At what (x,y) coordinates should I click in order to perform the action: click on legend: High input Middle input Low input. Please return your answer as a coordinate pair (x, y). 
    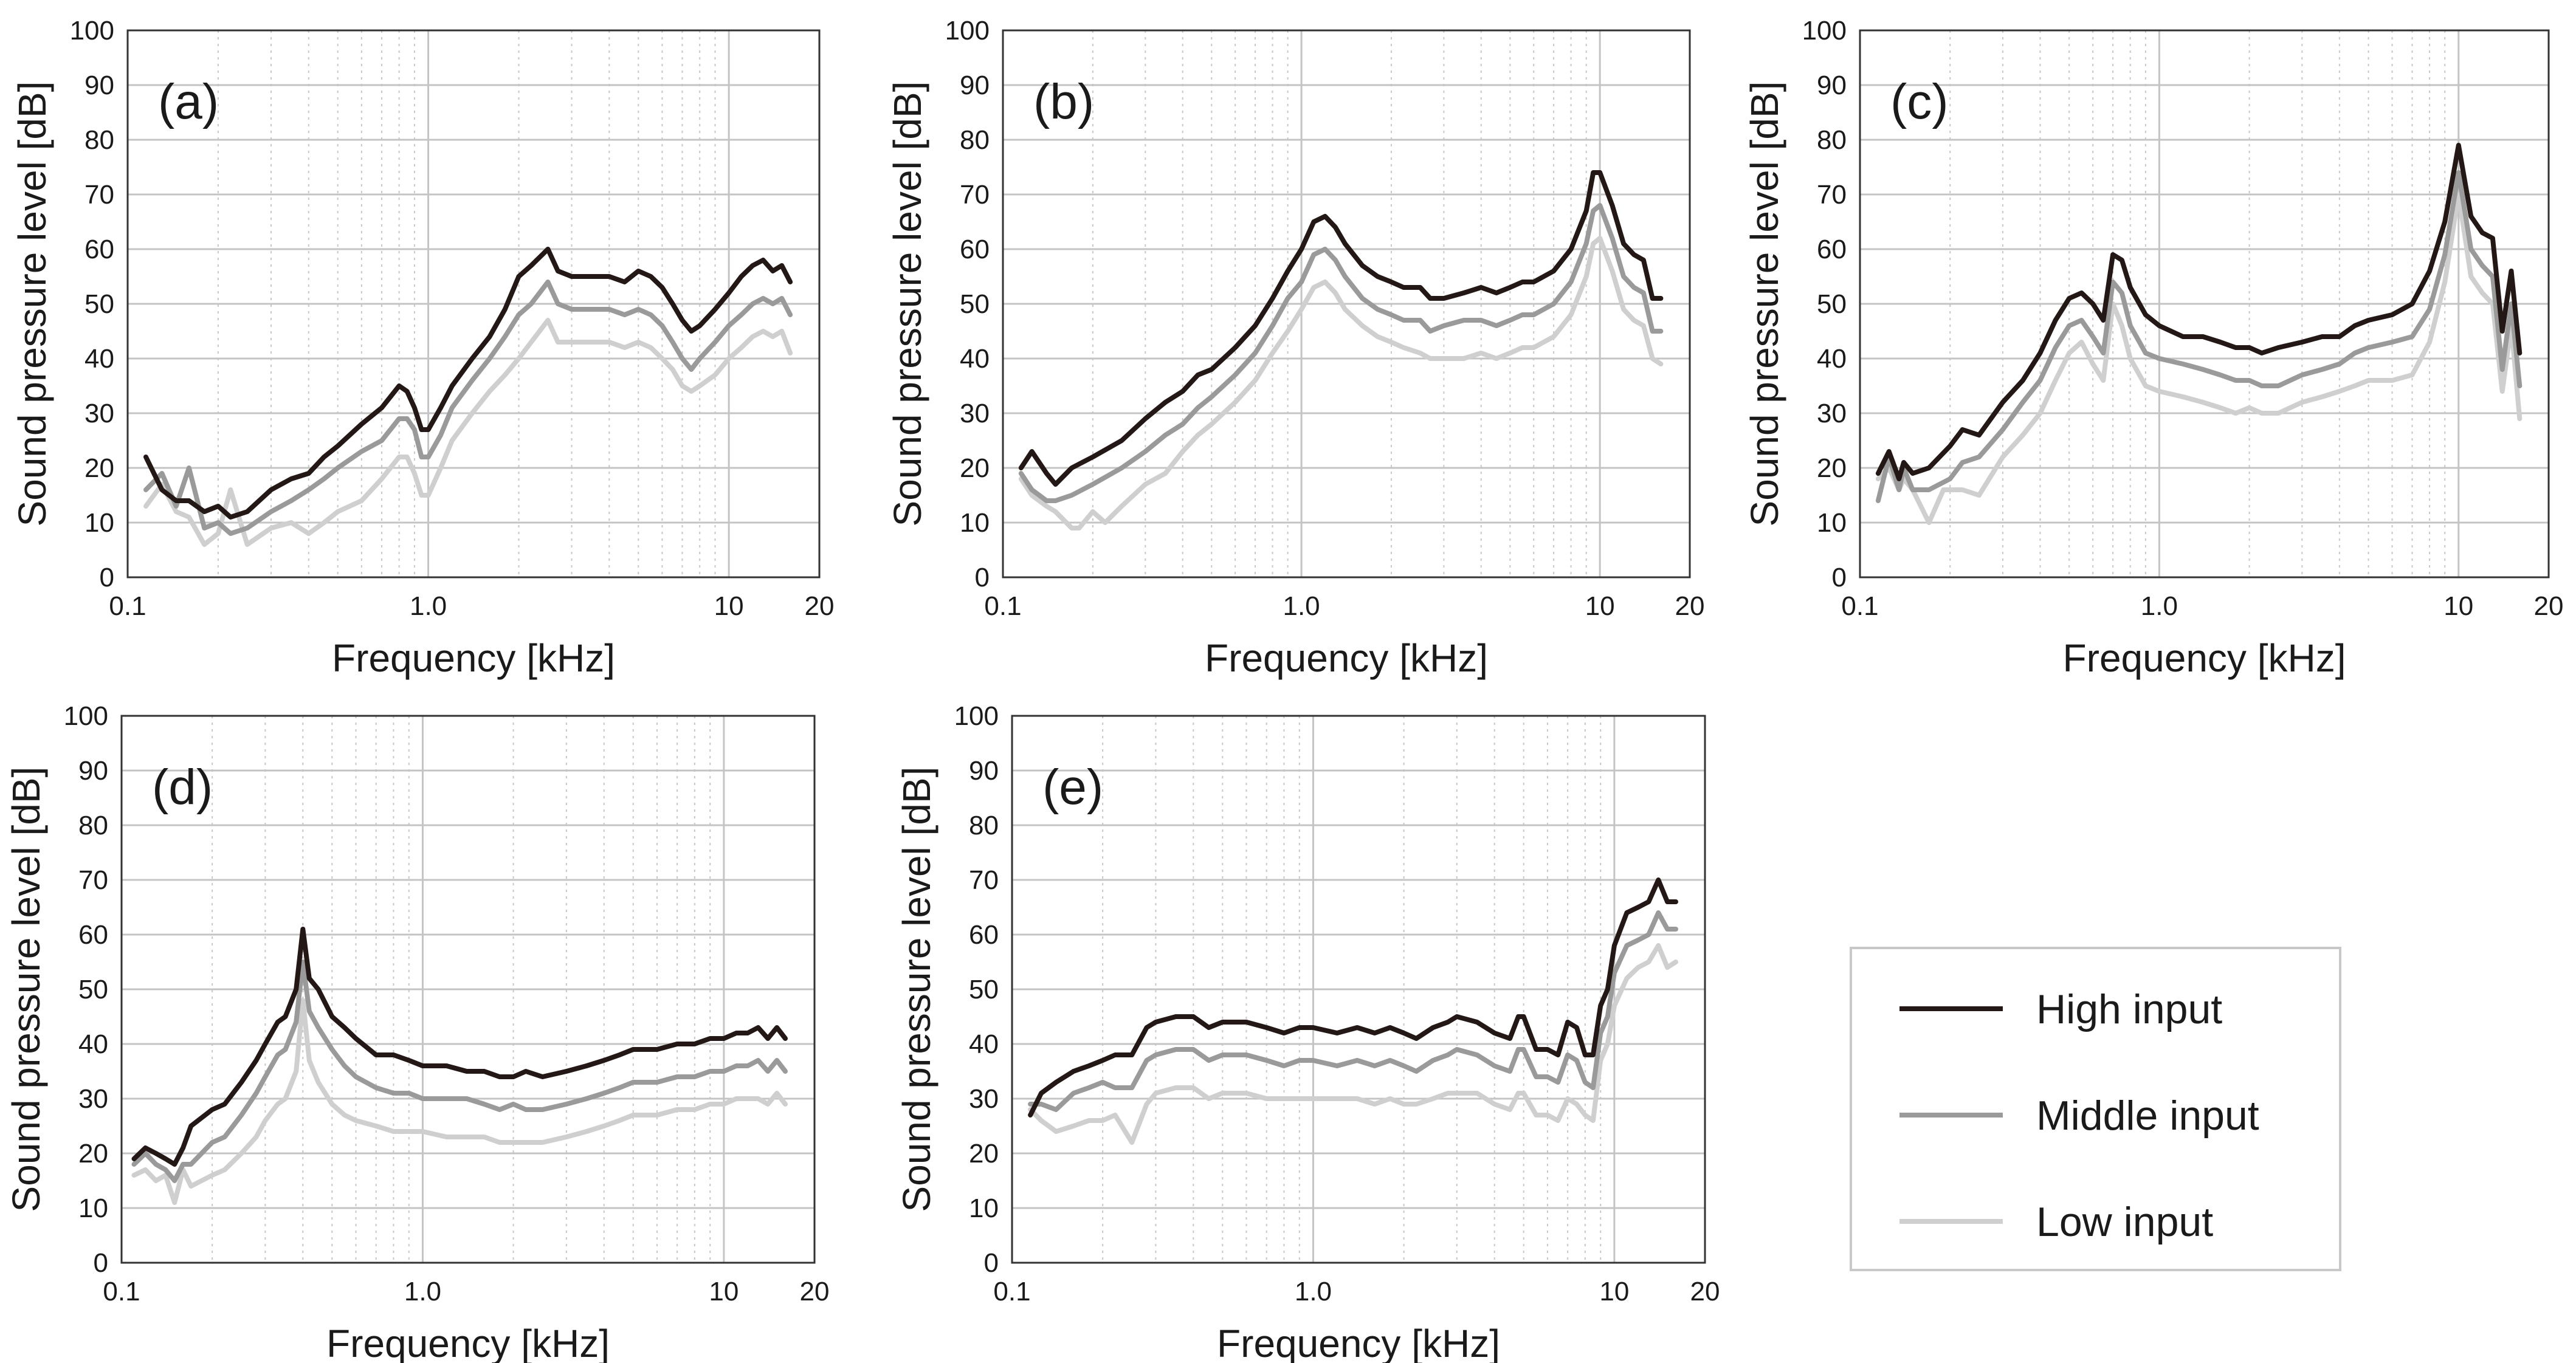
    Looking at the image, I should click on (2095, 1109).